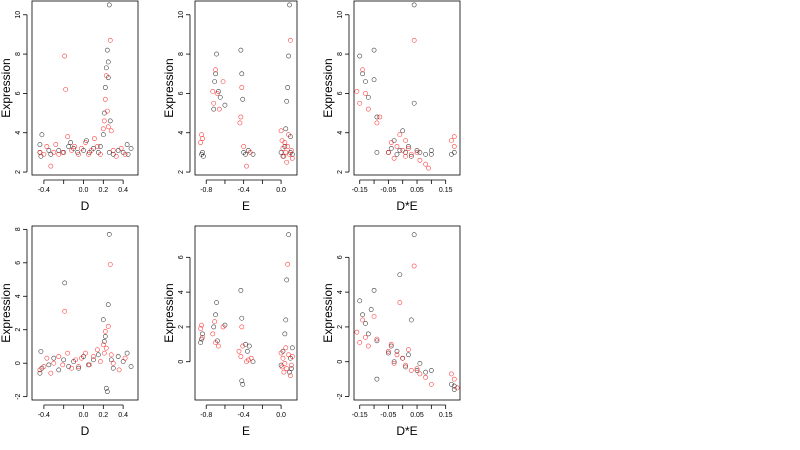  Describe the element at coordinates (69, 106) in the screenshot. I see `scatter-panel-1: -0.4 0.0 0.2 0.4 D 2 4 6 8 10 Expression` at that location.